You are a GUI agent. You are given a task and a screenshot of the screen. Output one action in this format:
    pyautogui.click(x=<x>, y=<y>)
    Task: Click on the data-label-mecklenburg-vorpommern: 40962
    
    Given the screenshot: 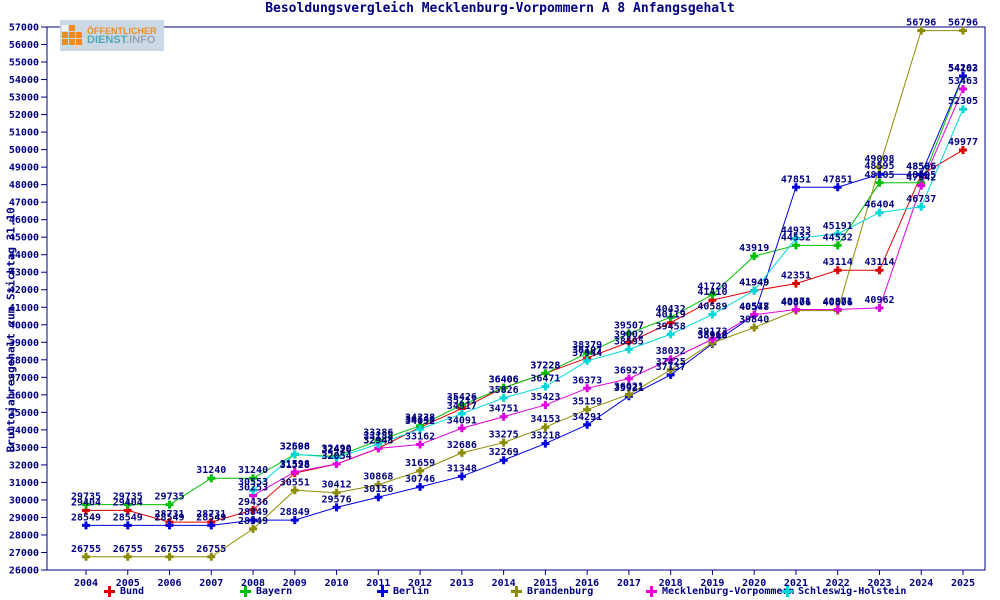 What is the action you would take?
    pyautogui.click(x=879, y=300)
    